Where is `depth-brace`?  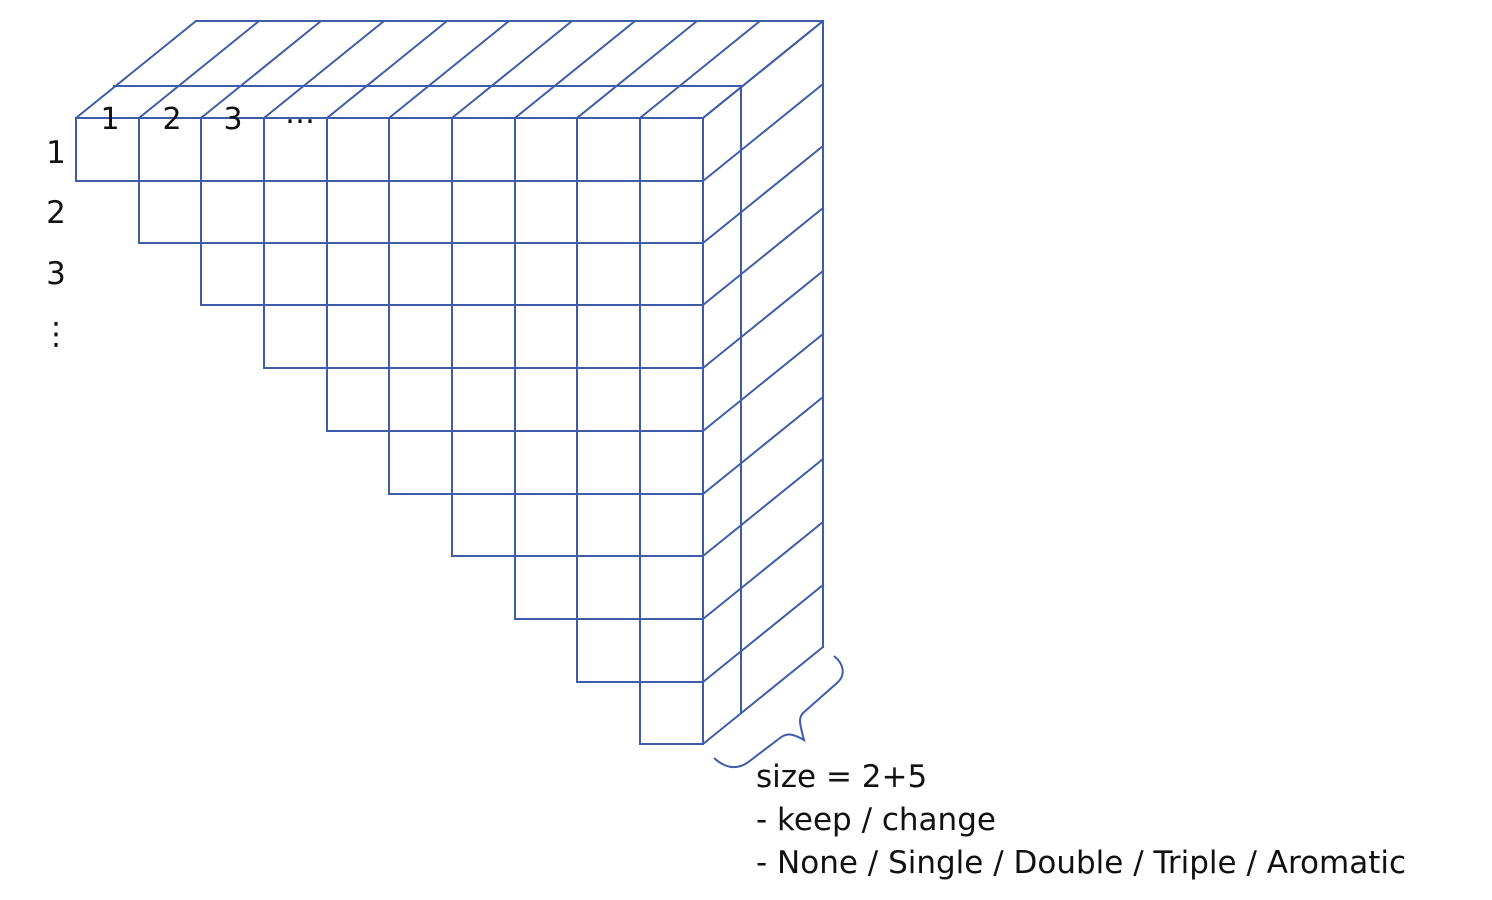
depth-brace is located at coordinates (778, 711).